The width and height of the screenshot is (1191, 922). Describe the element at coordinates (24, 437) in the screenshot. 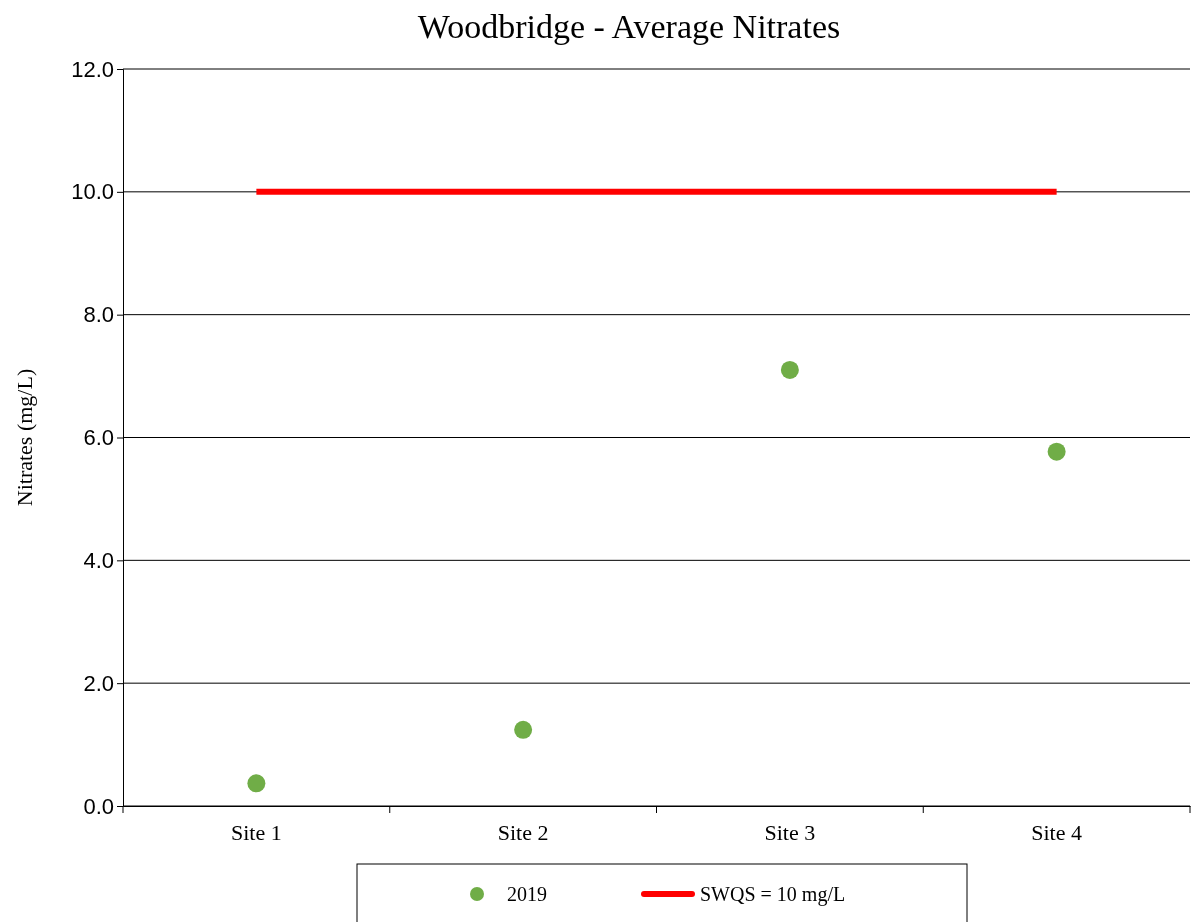

I see `y-axis-title: Nitrates (mg/L)` at that location.